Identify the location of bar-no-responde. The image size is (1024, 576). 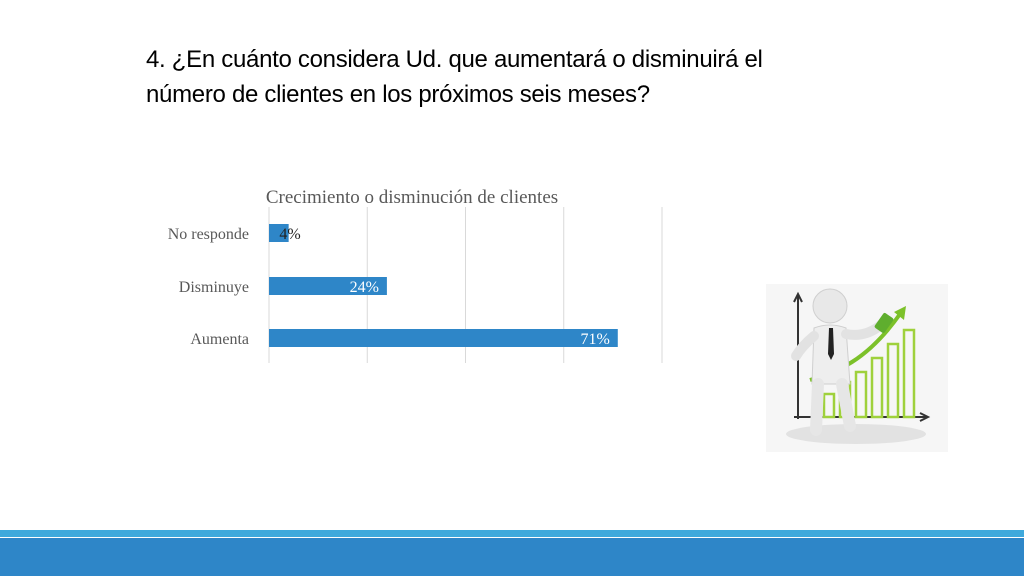
(279, 233).